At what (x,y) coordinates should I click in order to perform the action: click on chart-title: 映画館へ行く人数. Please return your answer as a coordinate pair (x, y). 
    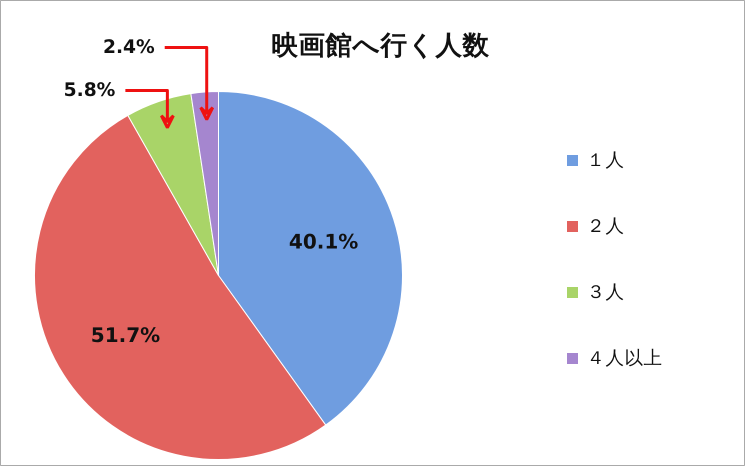
    Looking at the image, I should click on (381, 45).